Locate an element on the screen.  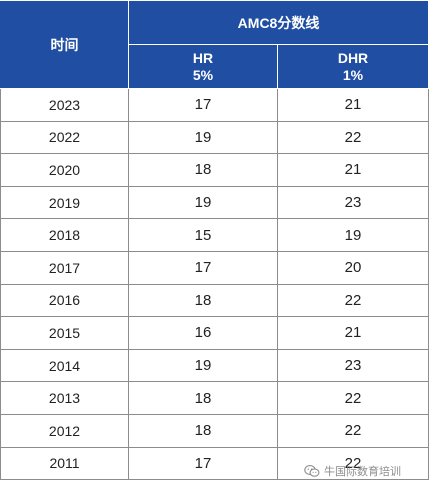
wechat-icon is located at coordinates (312, 471).